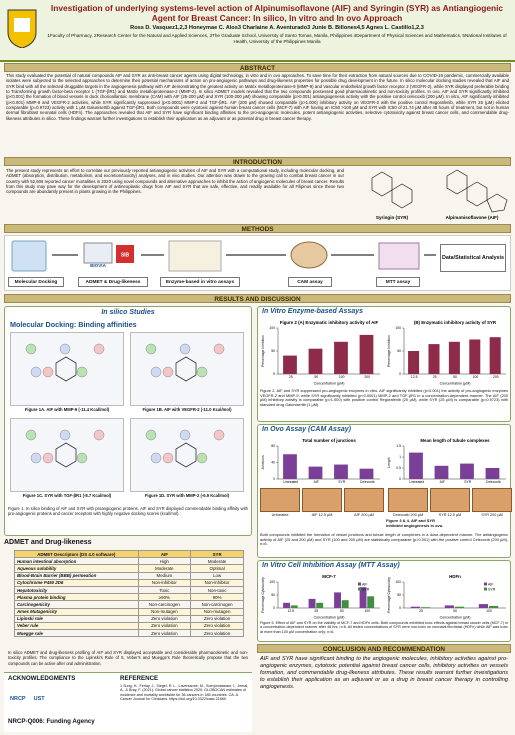  What do you see at coordinates (39, 699) in the screenshot?
I see `logo-text: UST` at bounding box center [39, 699].